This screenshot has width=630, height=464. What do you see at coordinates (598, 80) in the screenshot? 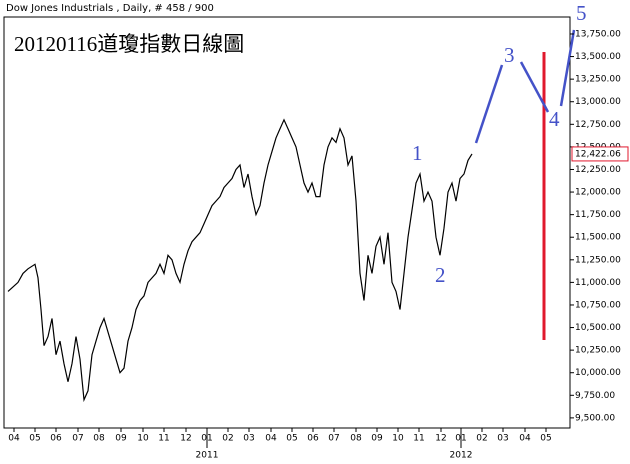
I see `y-tick-label: 13,250.00` at bounding box center [598, 80].